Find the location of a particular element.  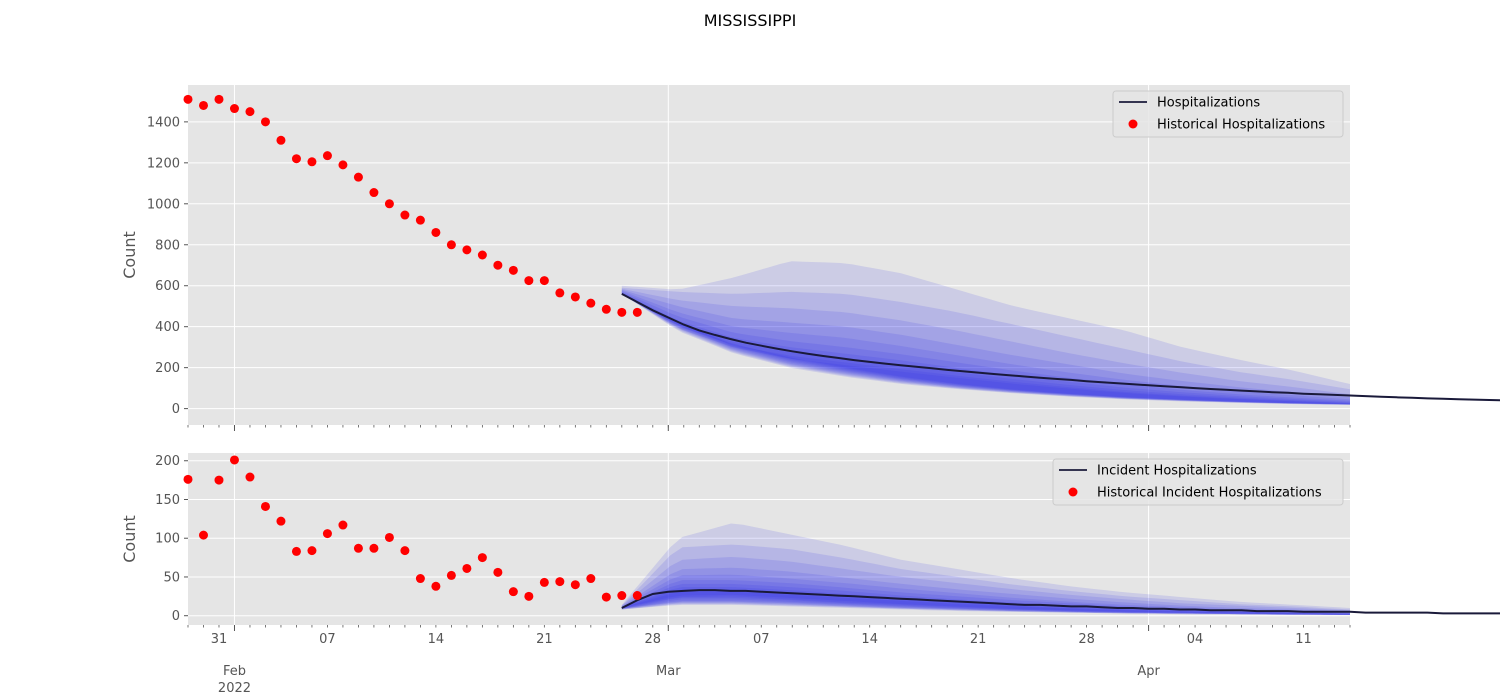

y-tick-label: 150 is located at coordinates (167, 500).